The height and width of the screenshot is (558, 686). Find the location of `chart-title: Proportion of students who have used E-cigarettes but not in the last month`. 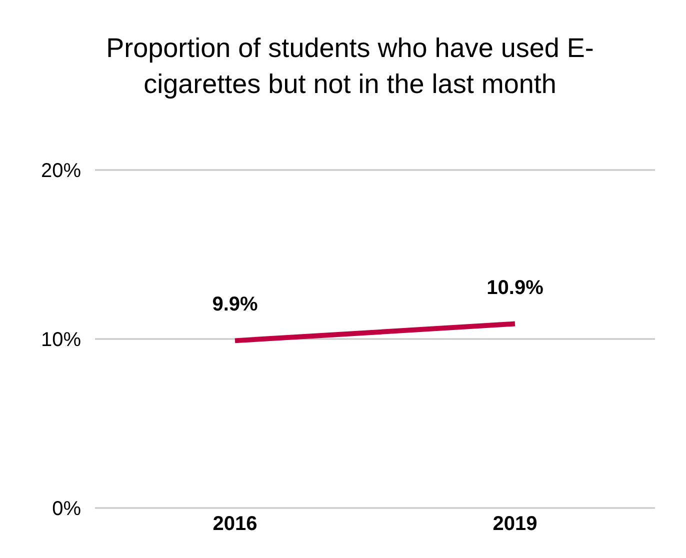

chart-title: Proportion of students who have used E-cigarettes but not in the last month is located at coordinates (350, 66).